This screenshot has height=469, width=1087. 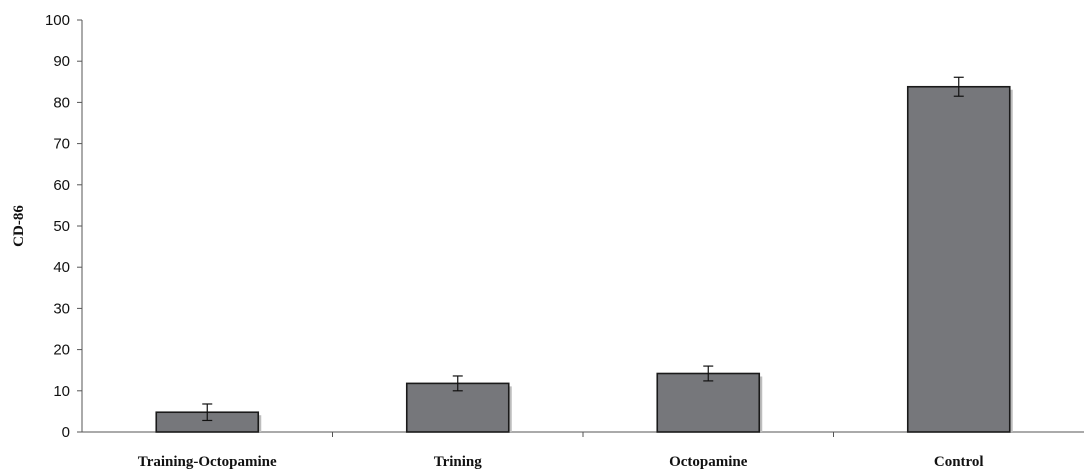 What do you see at coordinates (61, 185) in the screenshot?
I see `y-tick-label: 60` at bounding box center [61, 185].